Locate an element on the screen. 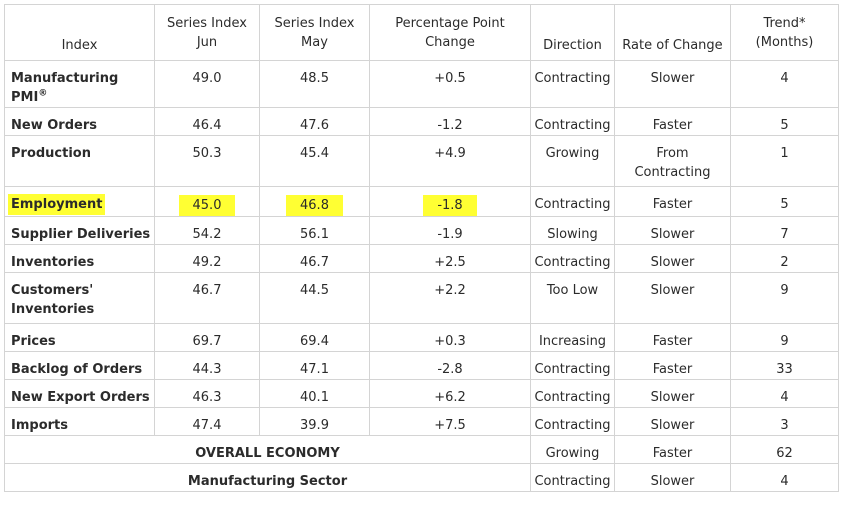  header-trend: Trend* (Months) is located at coordinates (784, 32).